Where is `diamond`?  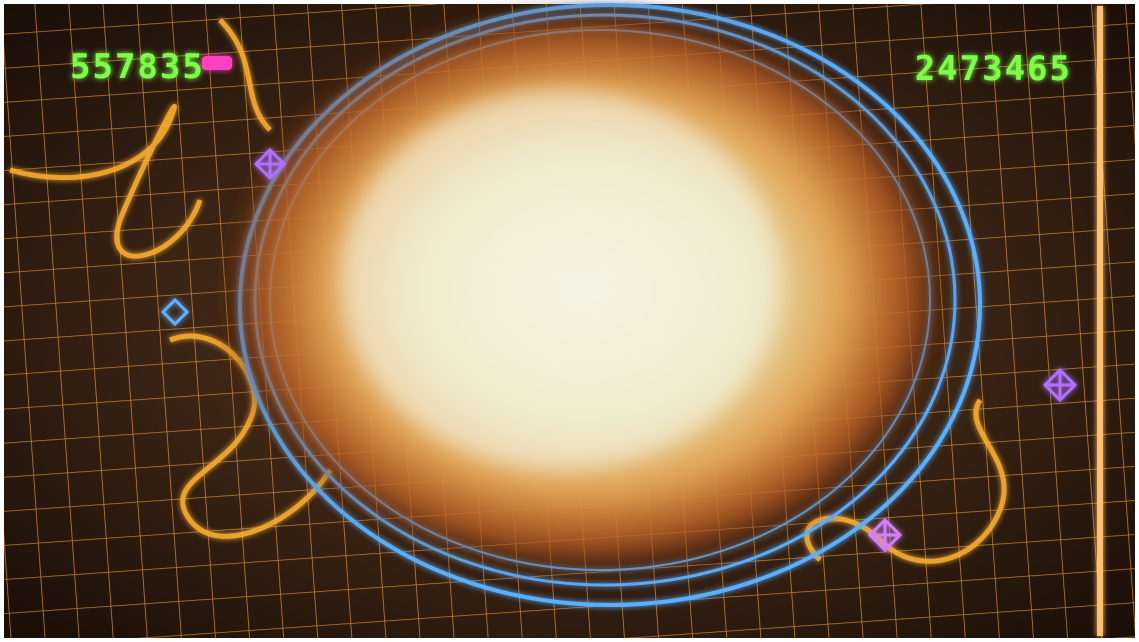
diamond is located at coordinates (175, 312).